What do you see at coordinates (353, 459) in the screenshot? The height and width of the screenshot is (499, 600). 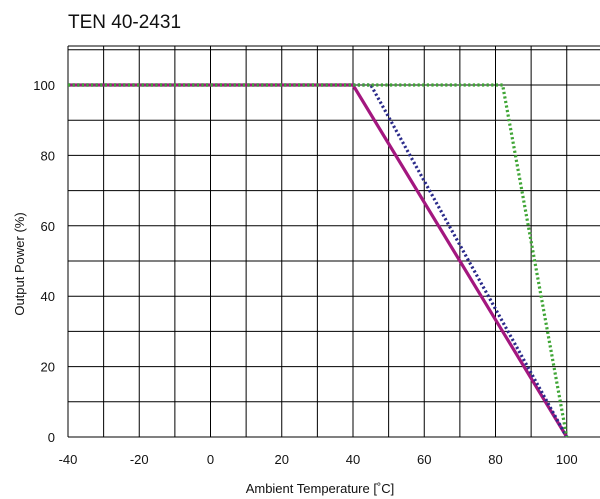 I see `x-tick-label: 40` at bounding box center [353, 459].